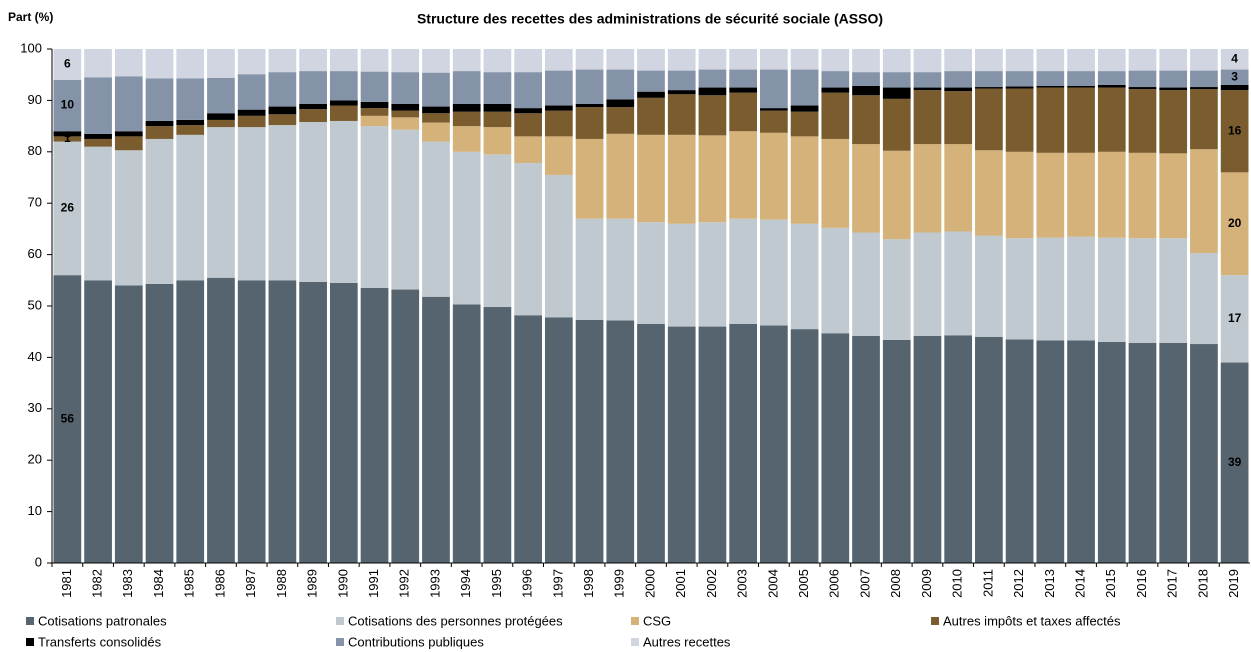 The height and width of the screenshot is (652, 1251). What do you see at coordinates (35, 150) in the screenshot?
I see `y-tick-label: 80` at bounding box center [35, 150].